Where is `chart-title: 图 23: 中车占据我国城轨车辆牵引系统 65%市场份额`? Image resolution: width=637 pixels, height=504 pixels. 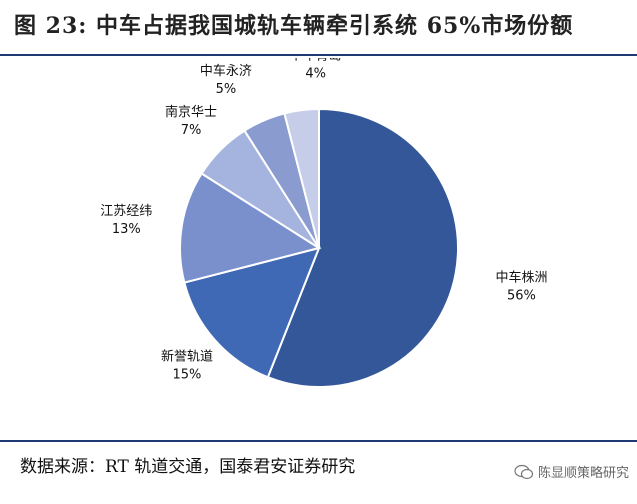
chart-title: 图 23: 中车占据我国城轨车辆牵引系统 65%市场份额 is located at coordinates (294, 26).